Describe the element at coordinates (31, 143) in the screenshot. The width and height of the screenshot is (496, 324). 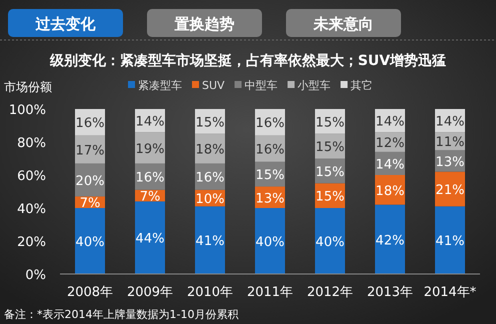
I see `y-tick-label: 80%` at that location.